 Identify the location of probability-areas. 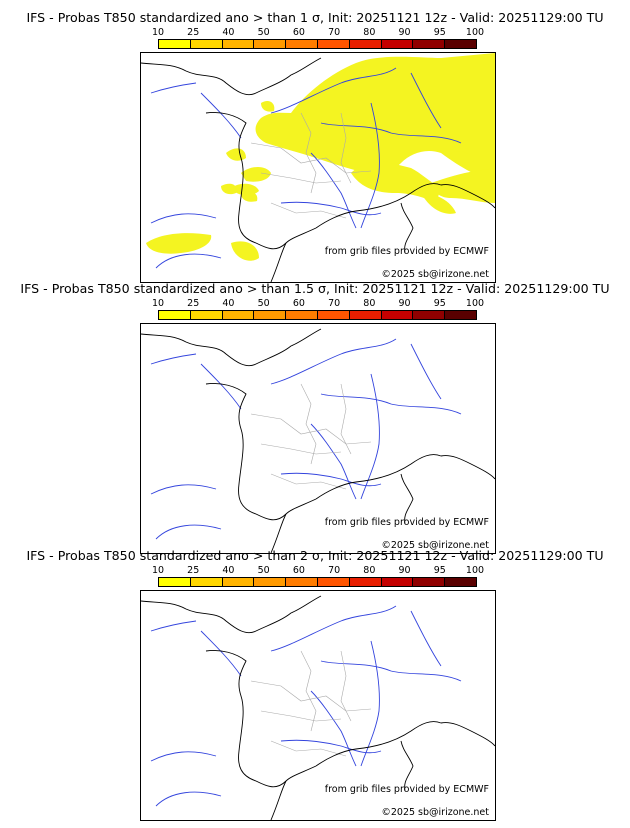
(320, 157).